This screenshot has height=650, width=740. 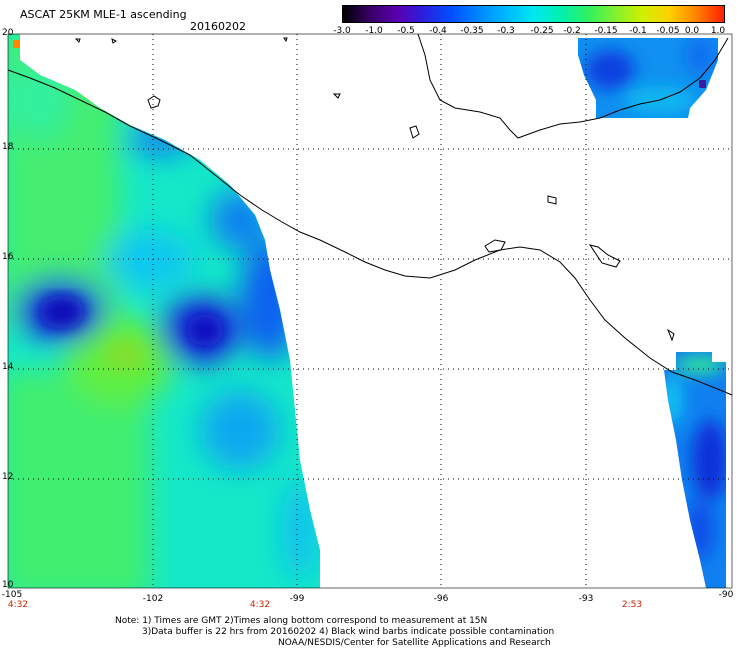 What do you see at coordinates (8, 585) in the screenshot?
I see `lat-label: 10` at bounding box center [8, 585].